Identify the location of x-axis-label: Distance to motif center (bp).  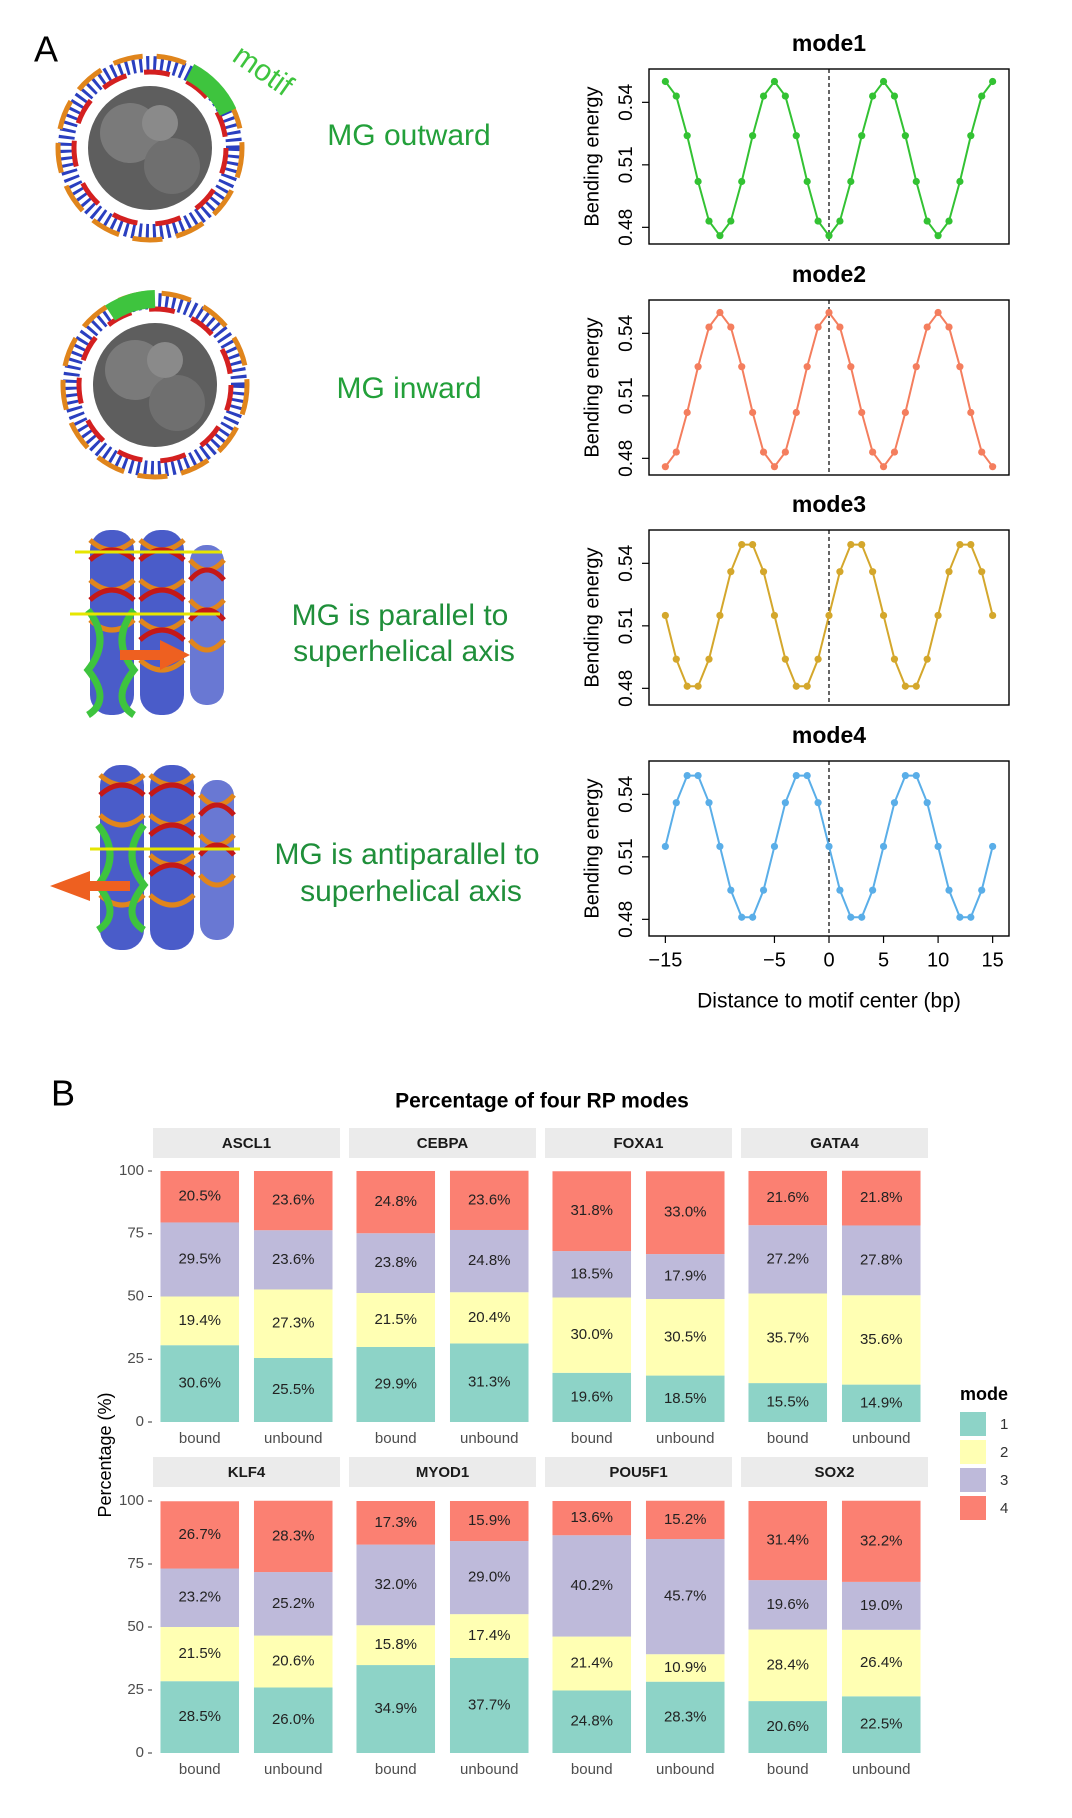
(829, 1001).